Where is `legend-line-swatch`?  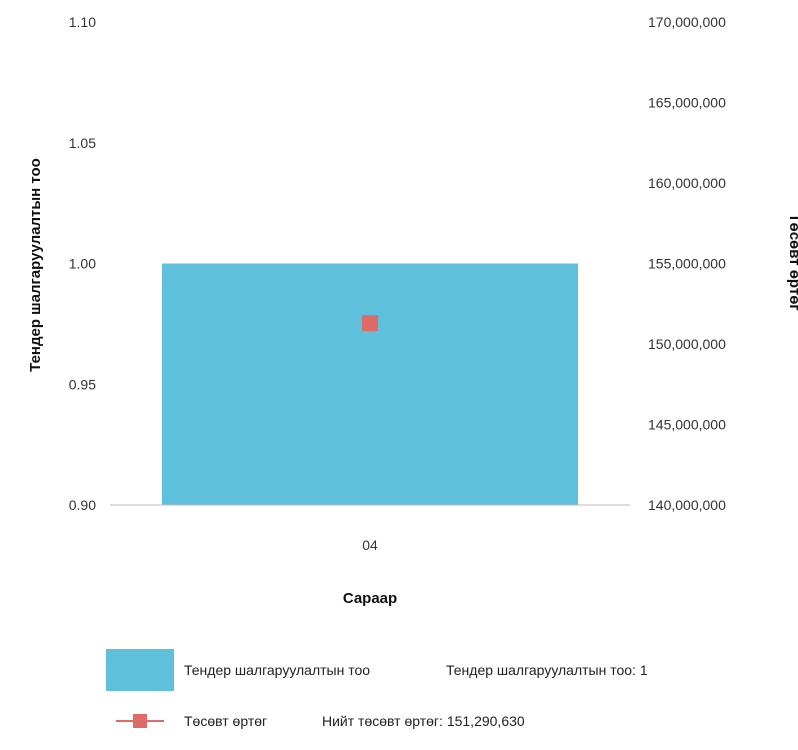 legend-line-swatch is located at coordinates (140, 721).